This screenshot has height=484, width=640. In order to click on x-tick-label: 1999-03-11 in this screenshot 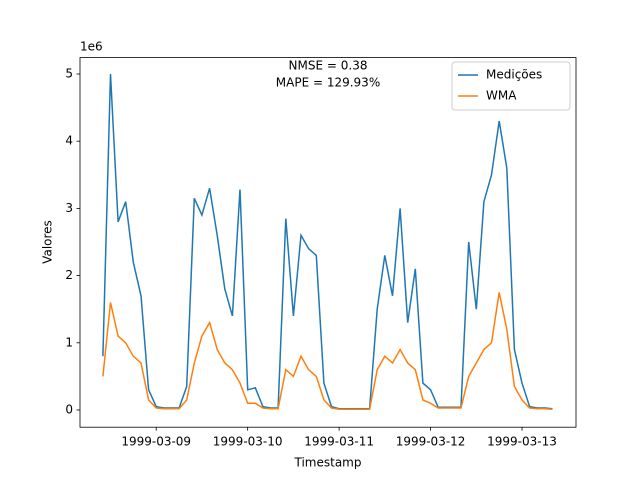, I will do `click(339, 442)`.